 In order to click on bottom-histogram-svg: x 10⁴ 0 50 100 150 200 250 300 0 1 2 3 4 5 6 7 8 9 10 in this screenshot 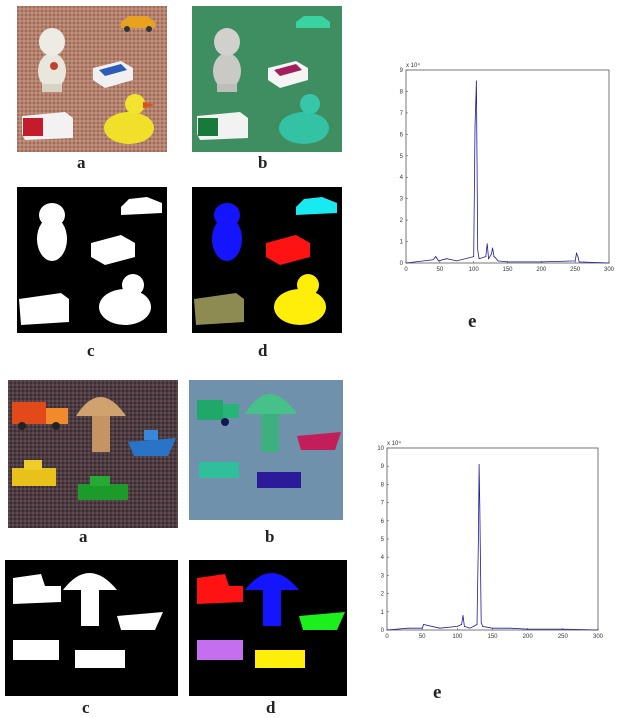, I will do `click(490, 540)`.